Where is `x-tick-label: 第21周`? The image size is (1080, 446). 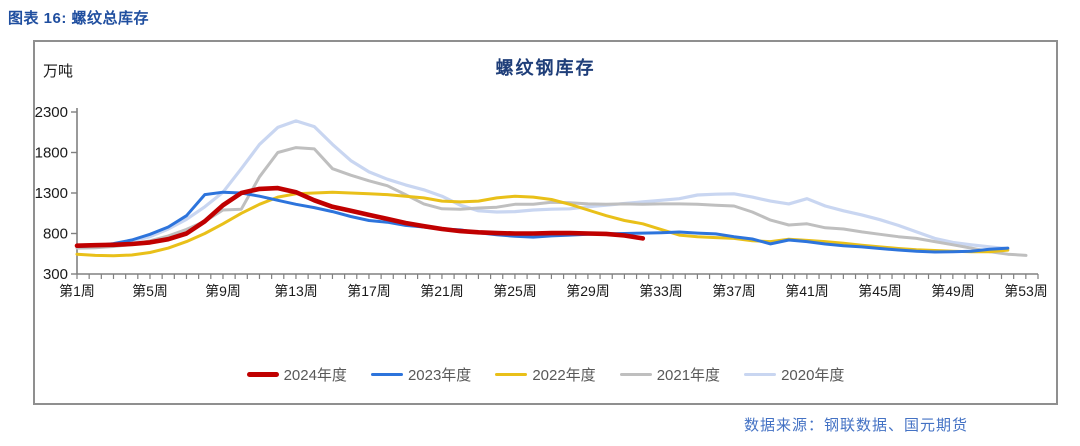 x-tick-label: 第21周 is located at coordinates (442, 291).